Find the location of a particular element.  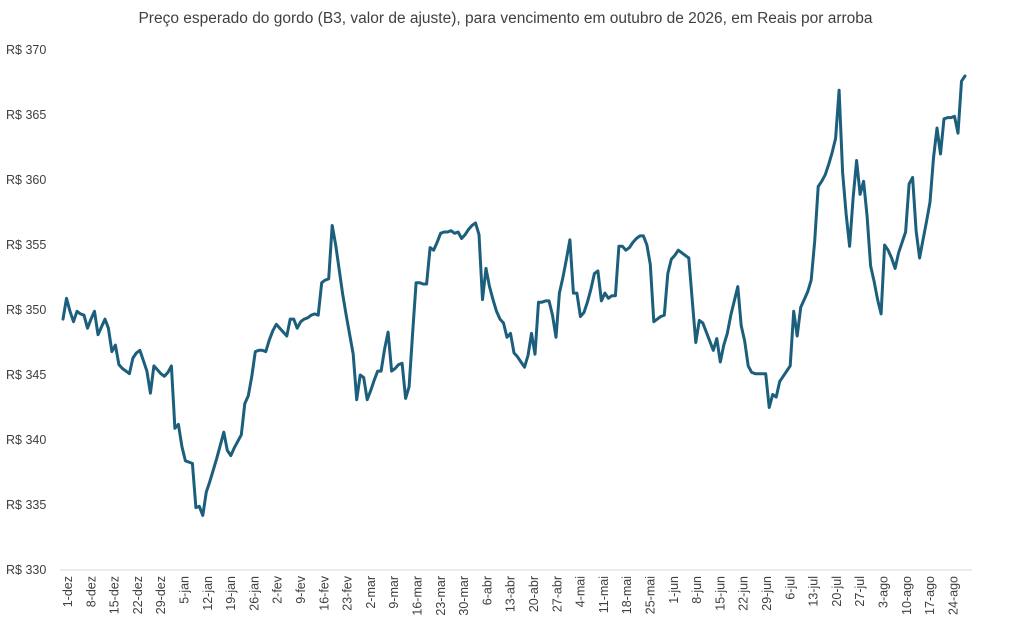

x-tick-label: 16-fev is located at coordinates (324, 592).